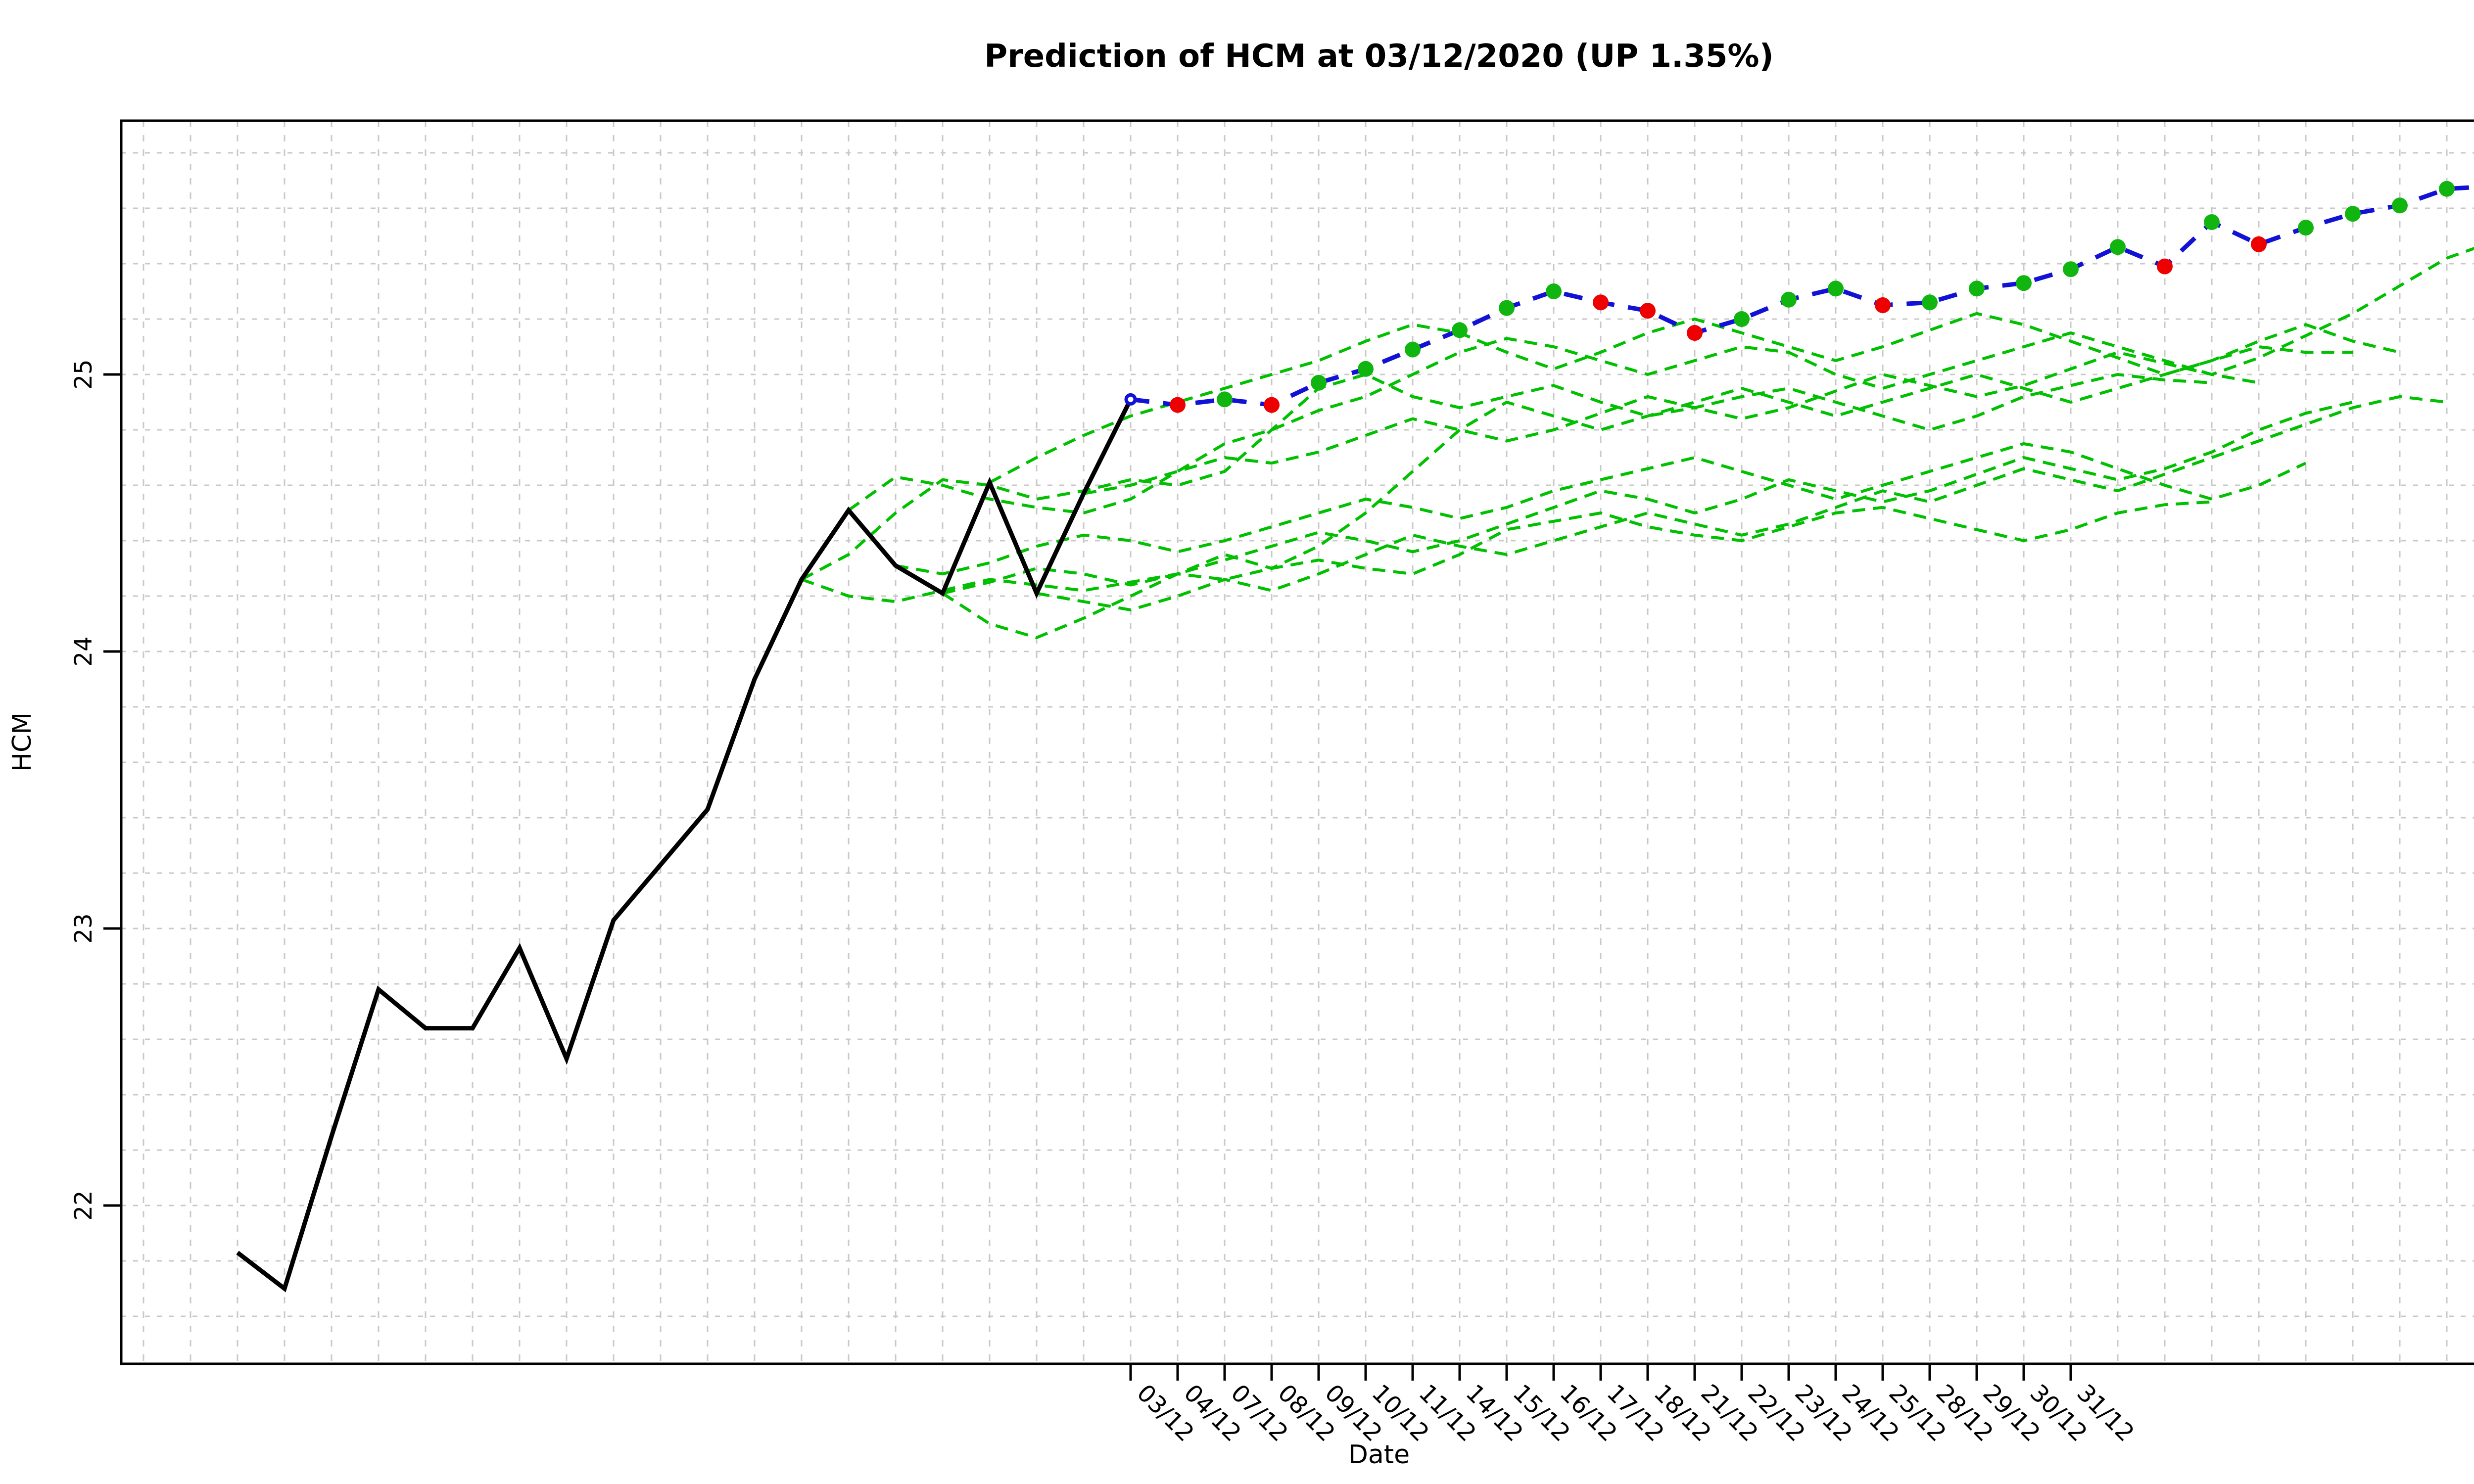 This screenshot has width=2474, height=1484. I want to click on simulation-8-path, so click(1742, 503).